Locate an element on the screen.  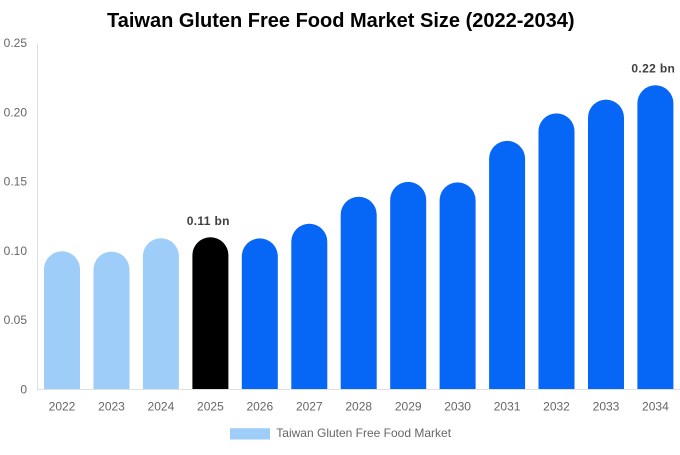
svg-text: 2024 is located at coordinates (161, 407).